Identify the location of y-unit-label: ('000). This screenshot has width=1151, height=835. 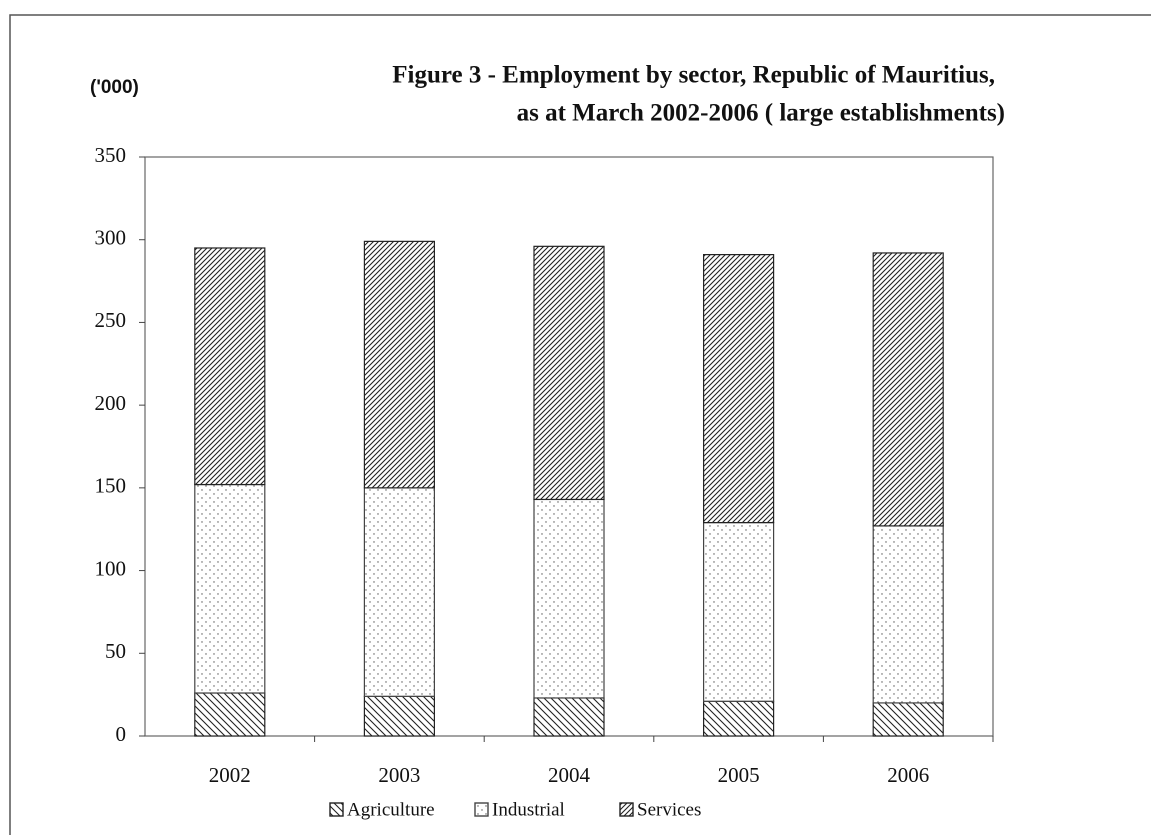
(114, 87).